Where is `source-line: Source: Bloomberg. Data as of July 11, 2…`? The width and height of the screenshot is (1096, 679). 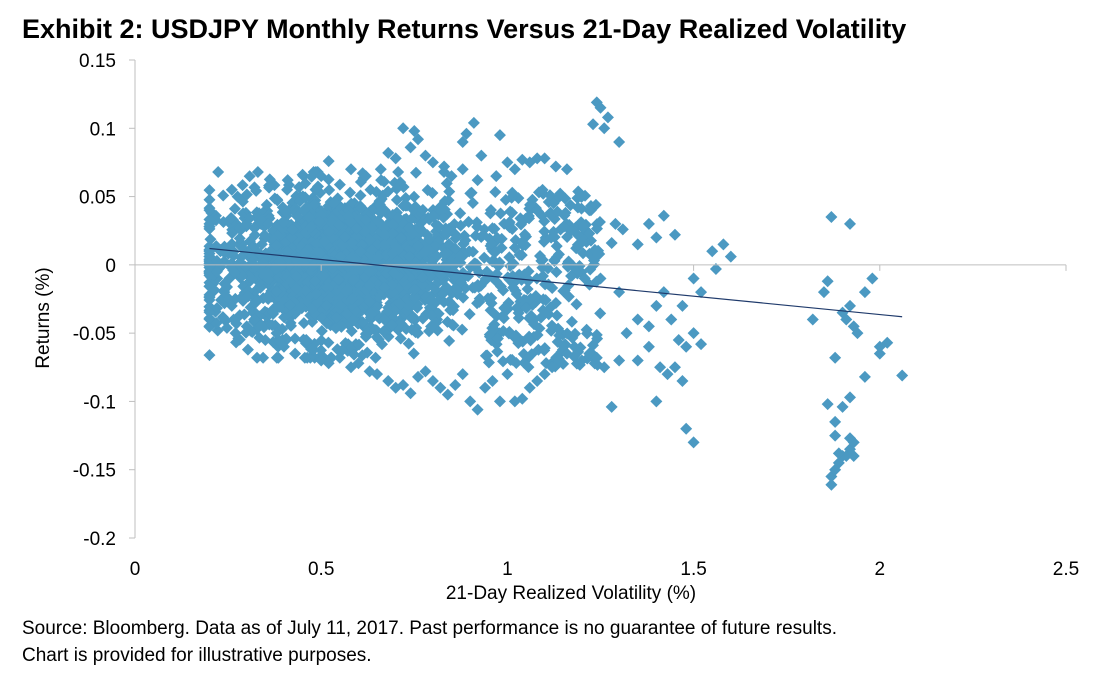 source-line: Source: Bloomberg. Data as of July 11, 2… is located at coordinates (429, 628).